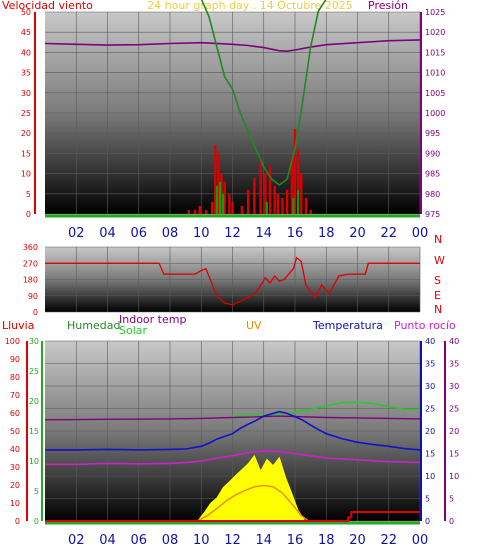 This screenshot has height=554, width=499. I want to click on wind-direction-line, so click(232, 281).